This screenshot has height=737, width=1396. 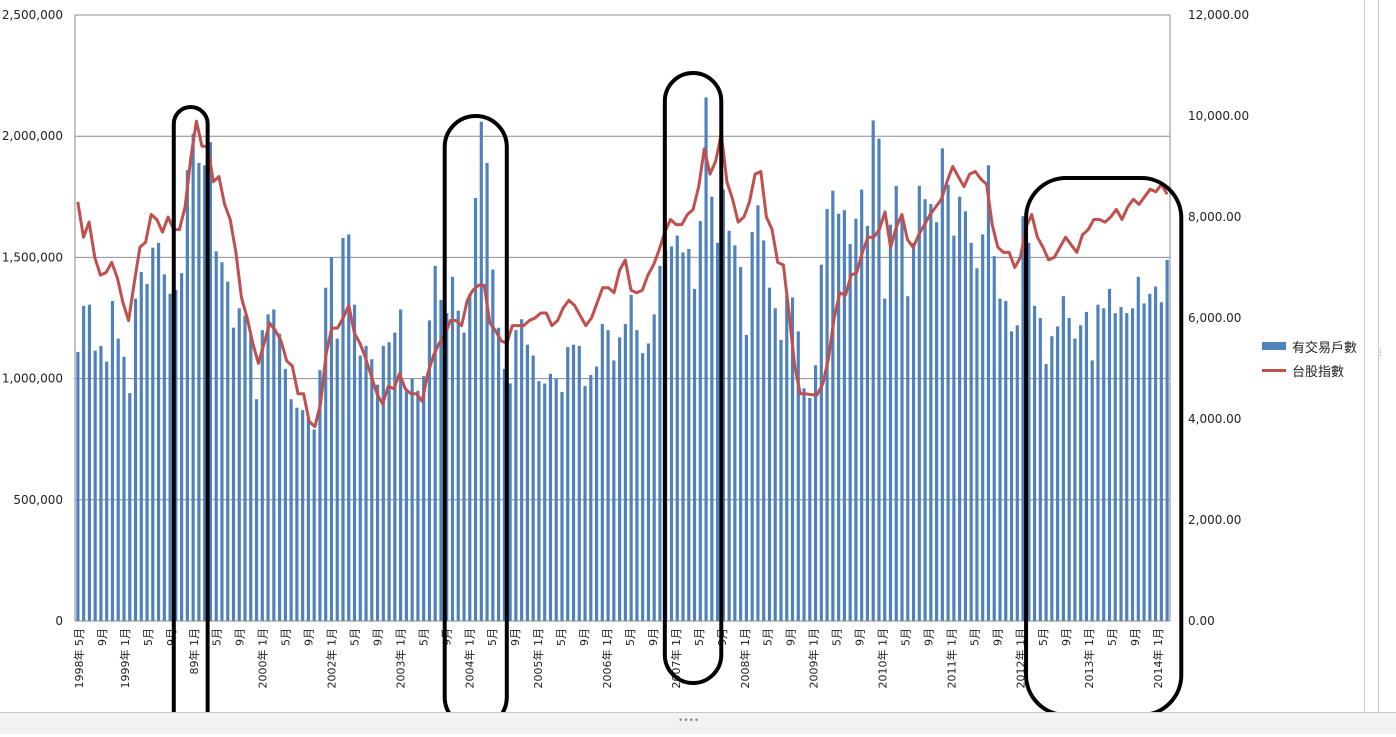 What do you see at coordinates (32, 15) in the screenshot?
I see `y-left-tick-label: 2,500,000` at bounding box center [32, 15].